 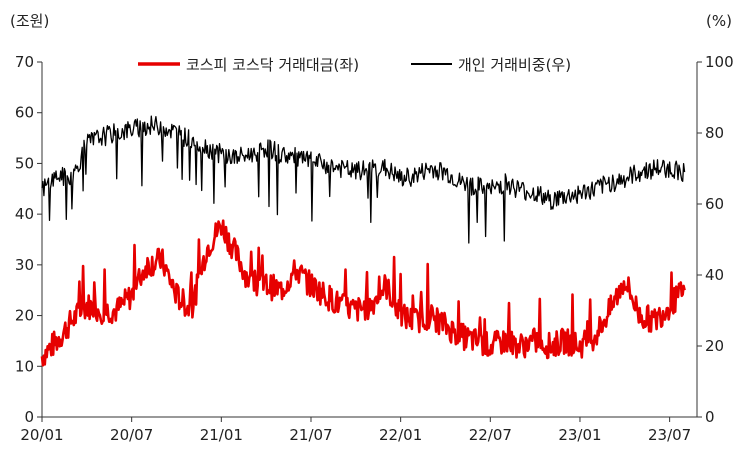 What do you see at coordinates (221, 435) in the screenshot?
I see `x-tick-label: 21/01` at bounding box center [221, 435].